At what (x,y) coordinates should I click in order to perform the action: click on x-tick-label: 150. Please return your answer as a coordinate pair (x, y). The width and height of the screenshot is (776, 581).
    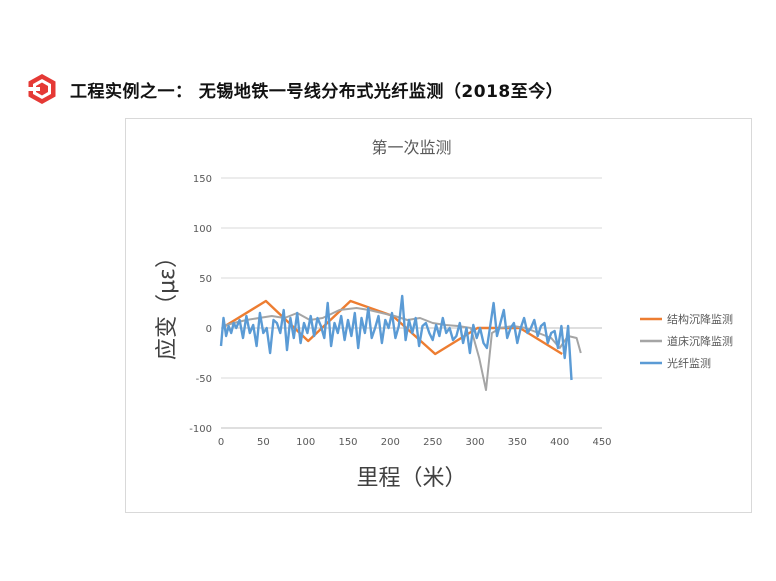
    Looking at the image, I should click on (347, 442).